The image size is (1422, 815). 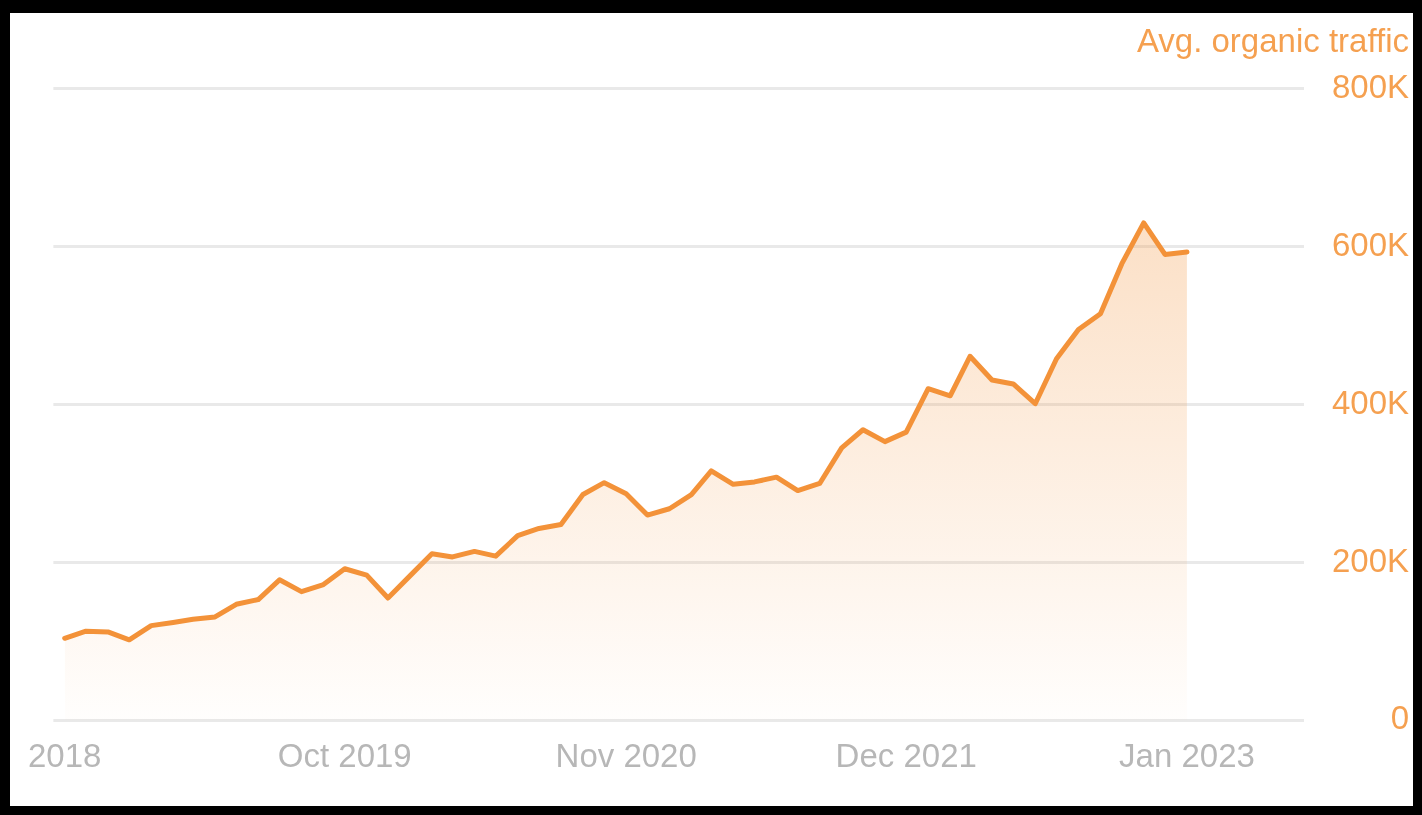 What do you see at coordinates (1370, 560) in the screenshot?
I see `y-tick-label: 200K` at bounding box center [1370, 560].